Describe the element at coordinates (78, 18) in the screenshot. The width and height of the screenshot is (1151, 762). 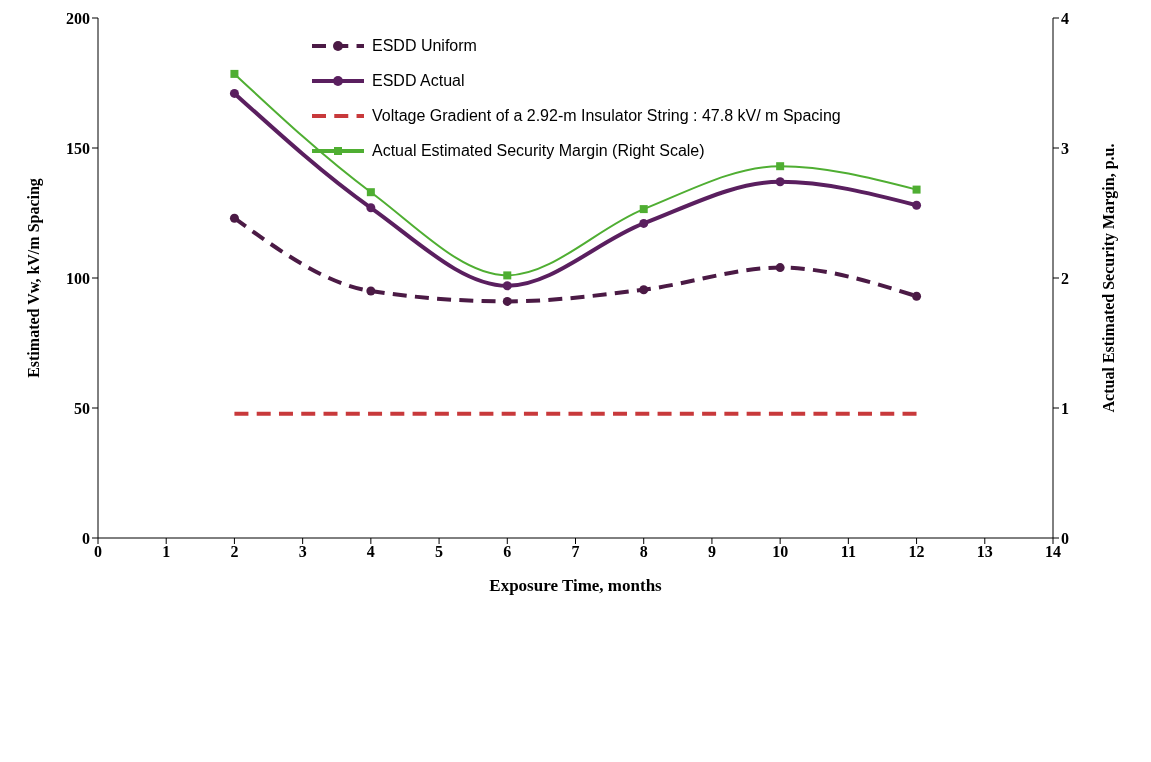
I see `y-tick-label: 200` at that location.